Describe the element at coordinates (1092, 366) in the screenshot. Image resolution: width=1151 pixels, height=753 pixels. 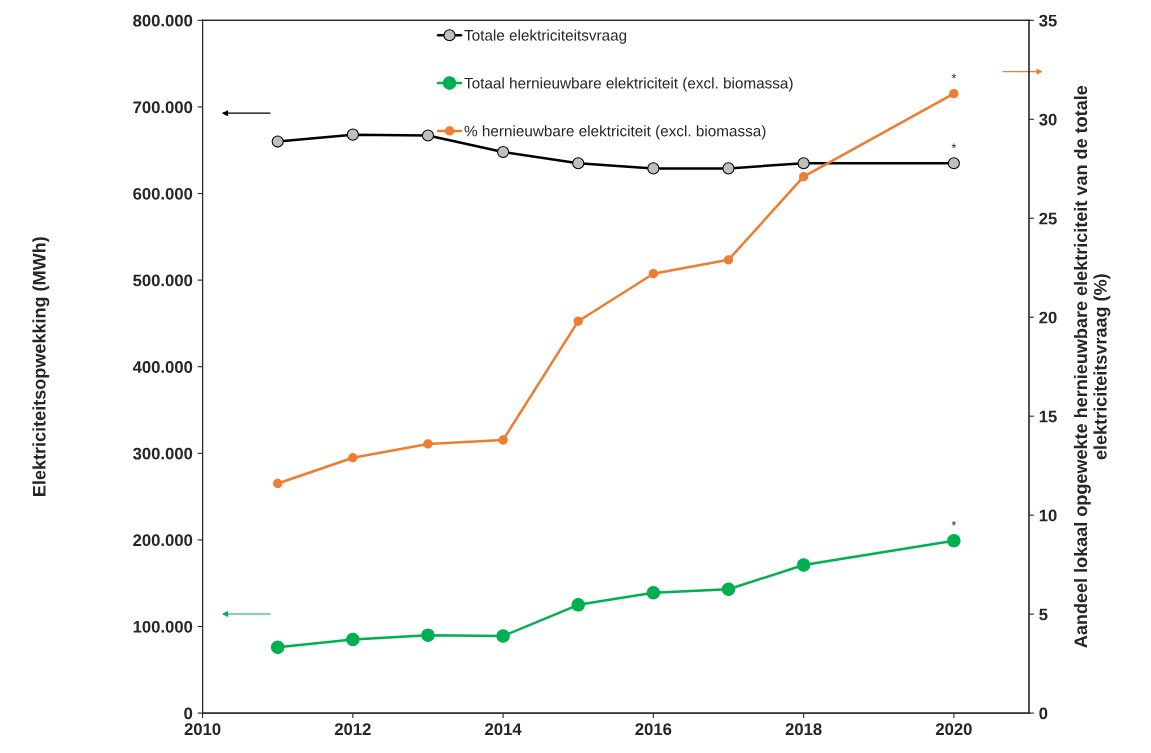
I see `y2-axis-title: Aandeel lokaal opgewekte hernieuwbare elektriciteit van de totale elektriciteitsvraag (%)` at that location.